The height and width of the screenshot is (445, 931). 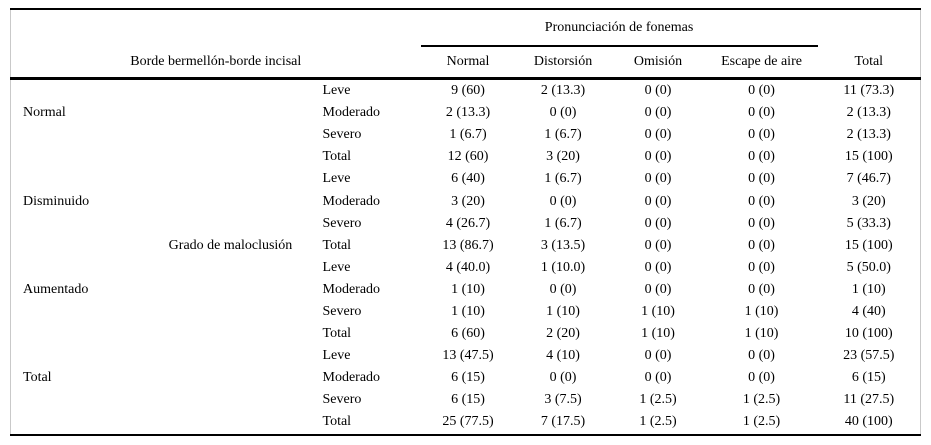 What do you see at coordinates (563, 422) in the screenshot?
I see `cell-value: 7 (17.5)` at bounding box center [563, 422].